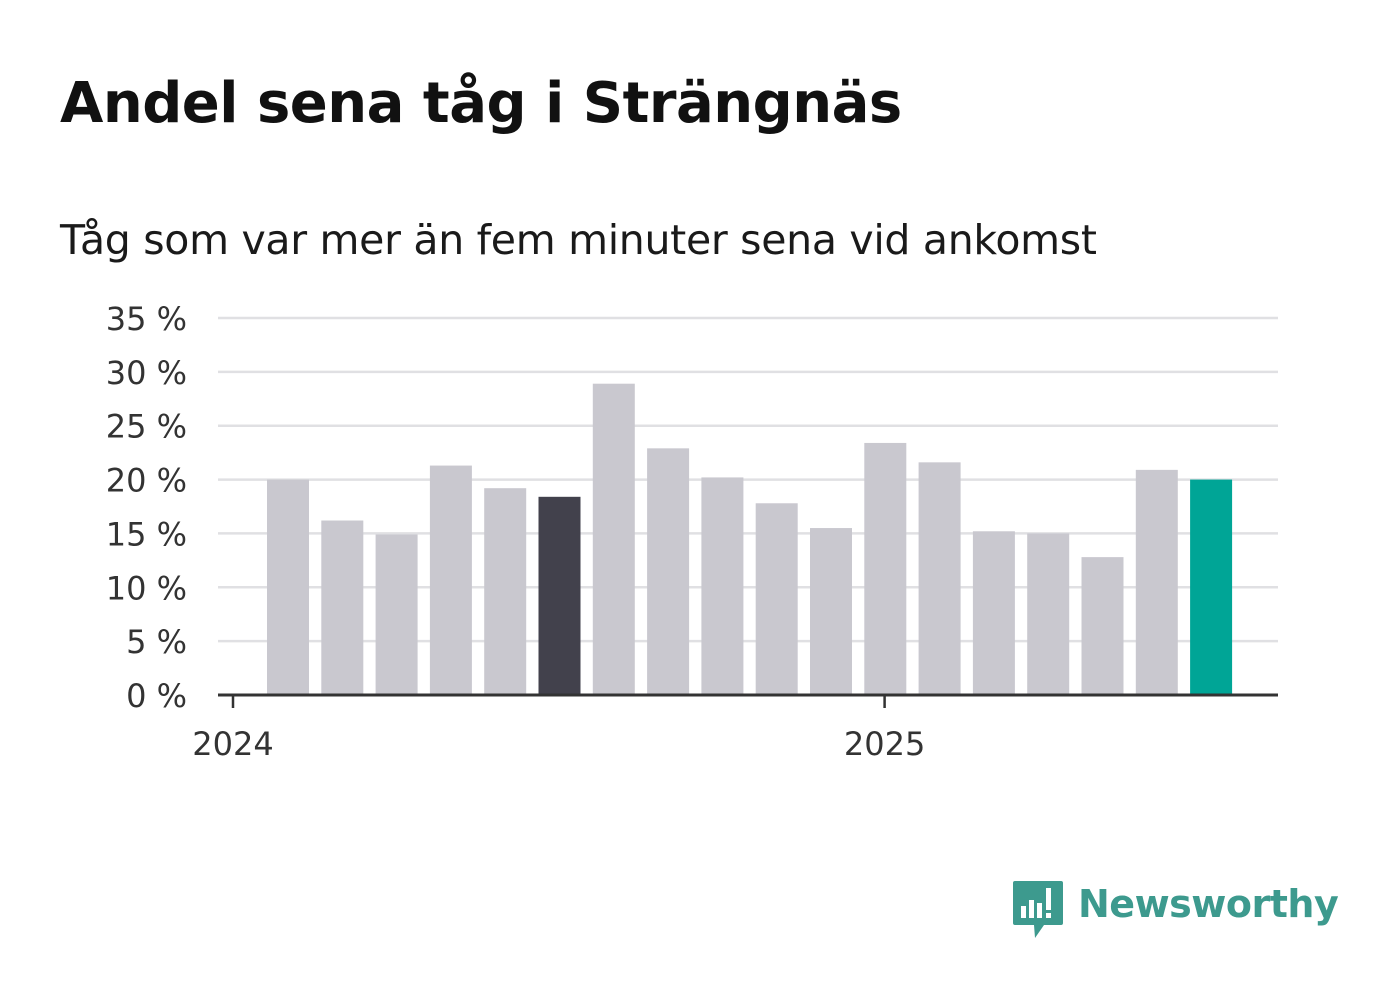 The image size is (1382, 999). I want to click on y-tick-label: 35 %, so click(146, 319).